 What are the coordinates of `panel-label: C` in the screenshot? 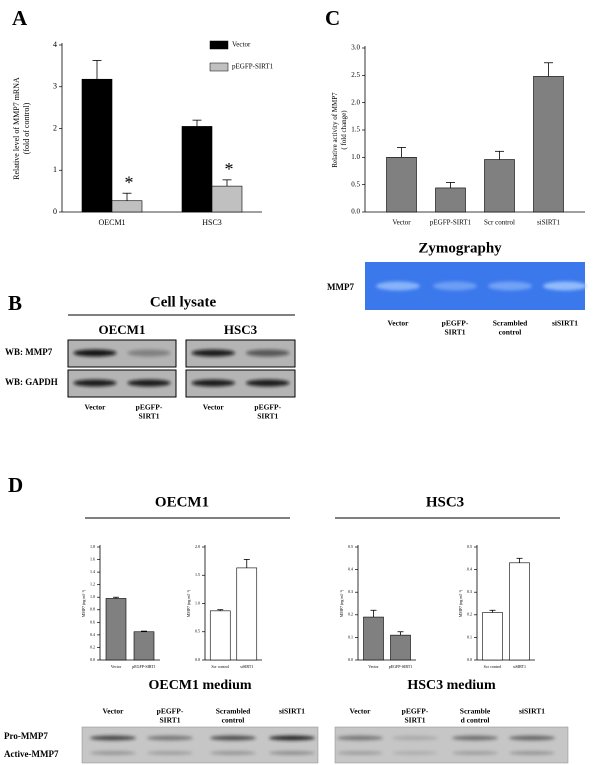 It's located at (332, 18).